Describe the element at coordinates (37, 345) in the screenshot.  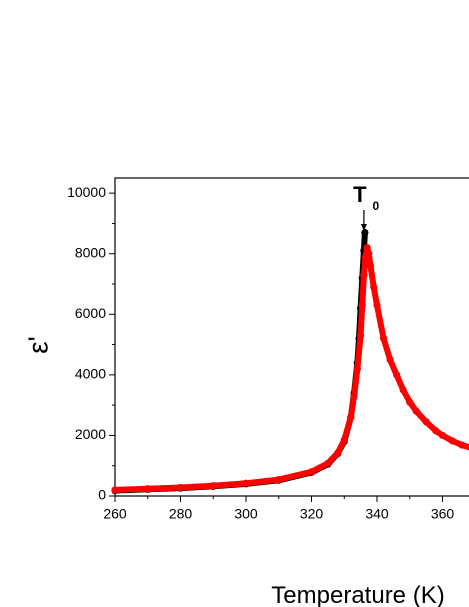
I see `y-axis-label: ε'` at that location.